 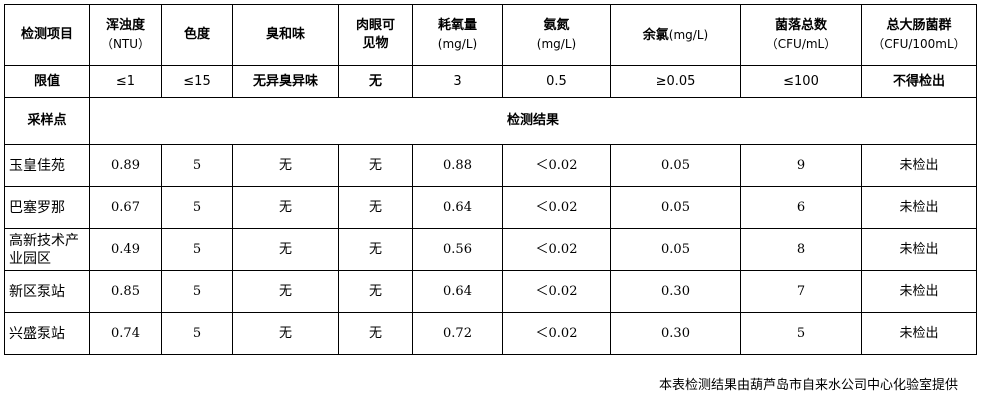 What do you see at coordinates (125, 81) in the screenshot?
I see `limit-cell: ≤1` at bounding box center [125, 81].